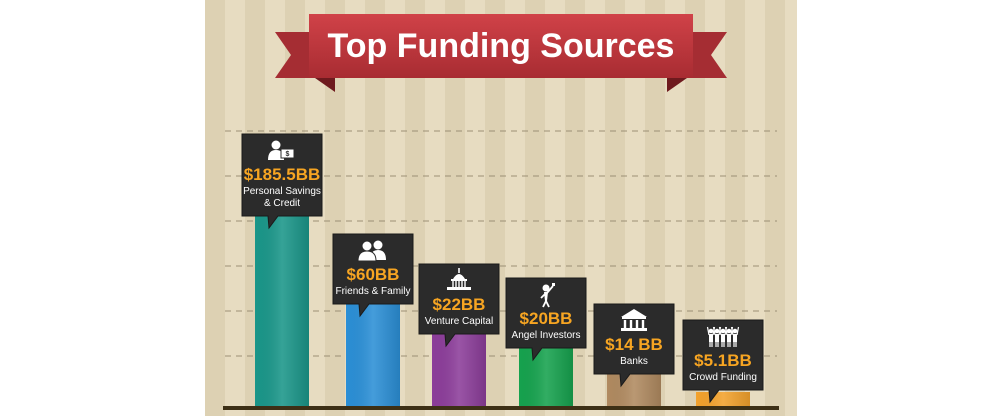 The image size is (1000, 416). I want to click on value-label: $60BB Friends & Family, so click(373, 275).